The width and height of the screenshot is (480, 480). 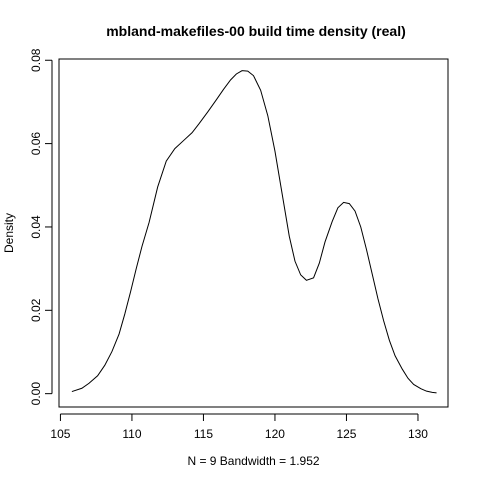 What do you see at coordinates (239, 427) in the screenshot?
I see `x-axis: 105 110 115 120 125 130` at bounding box center [239, 427].